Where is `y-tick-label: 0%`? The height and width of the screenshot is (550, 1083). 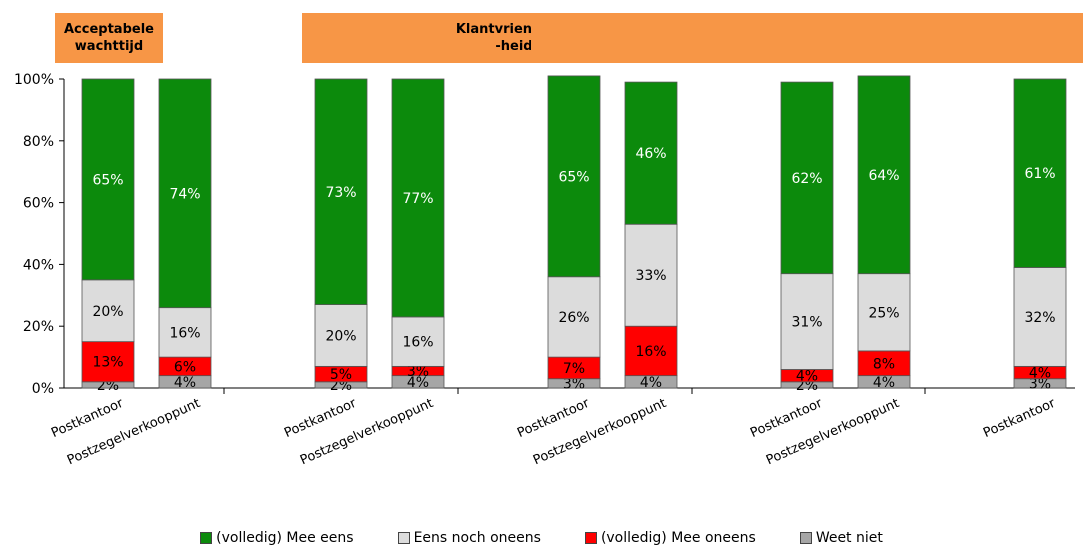 y-tick-label: 0% is located at coordinates (43, 389).